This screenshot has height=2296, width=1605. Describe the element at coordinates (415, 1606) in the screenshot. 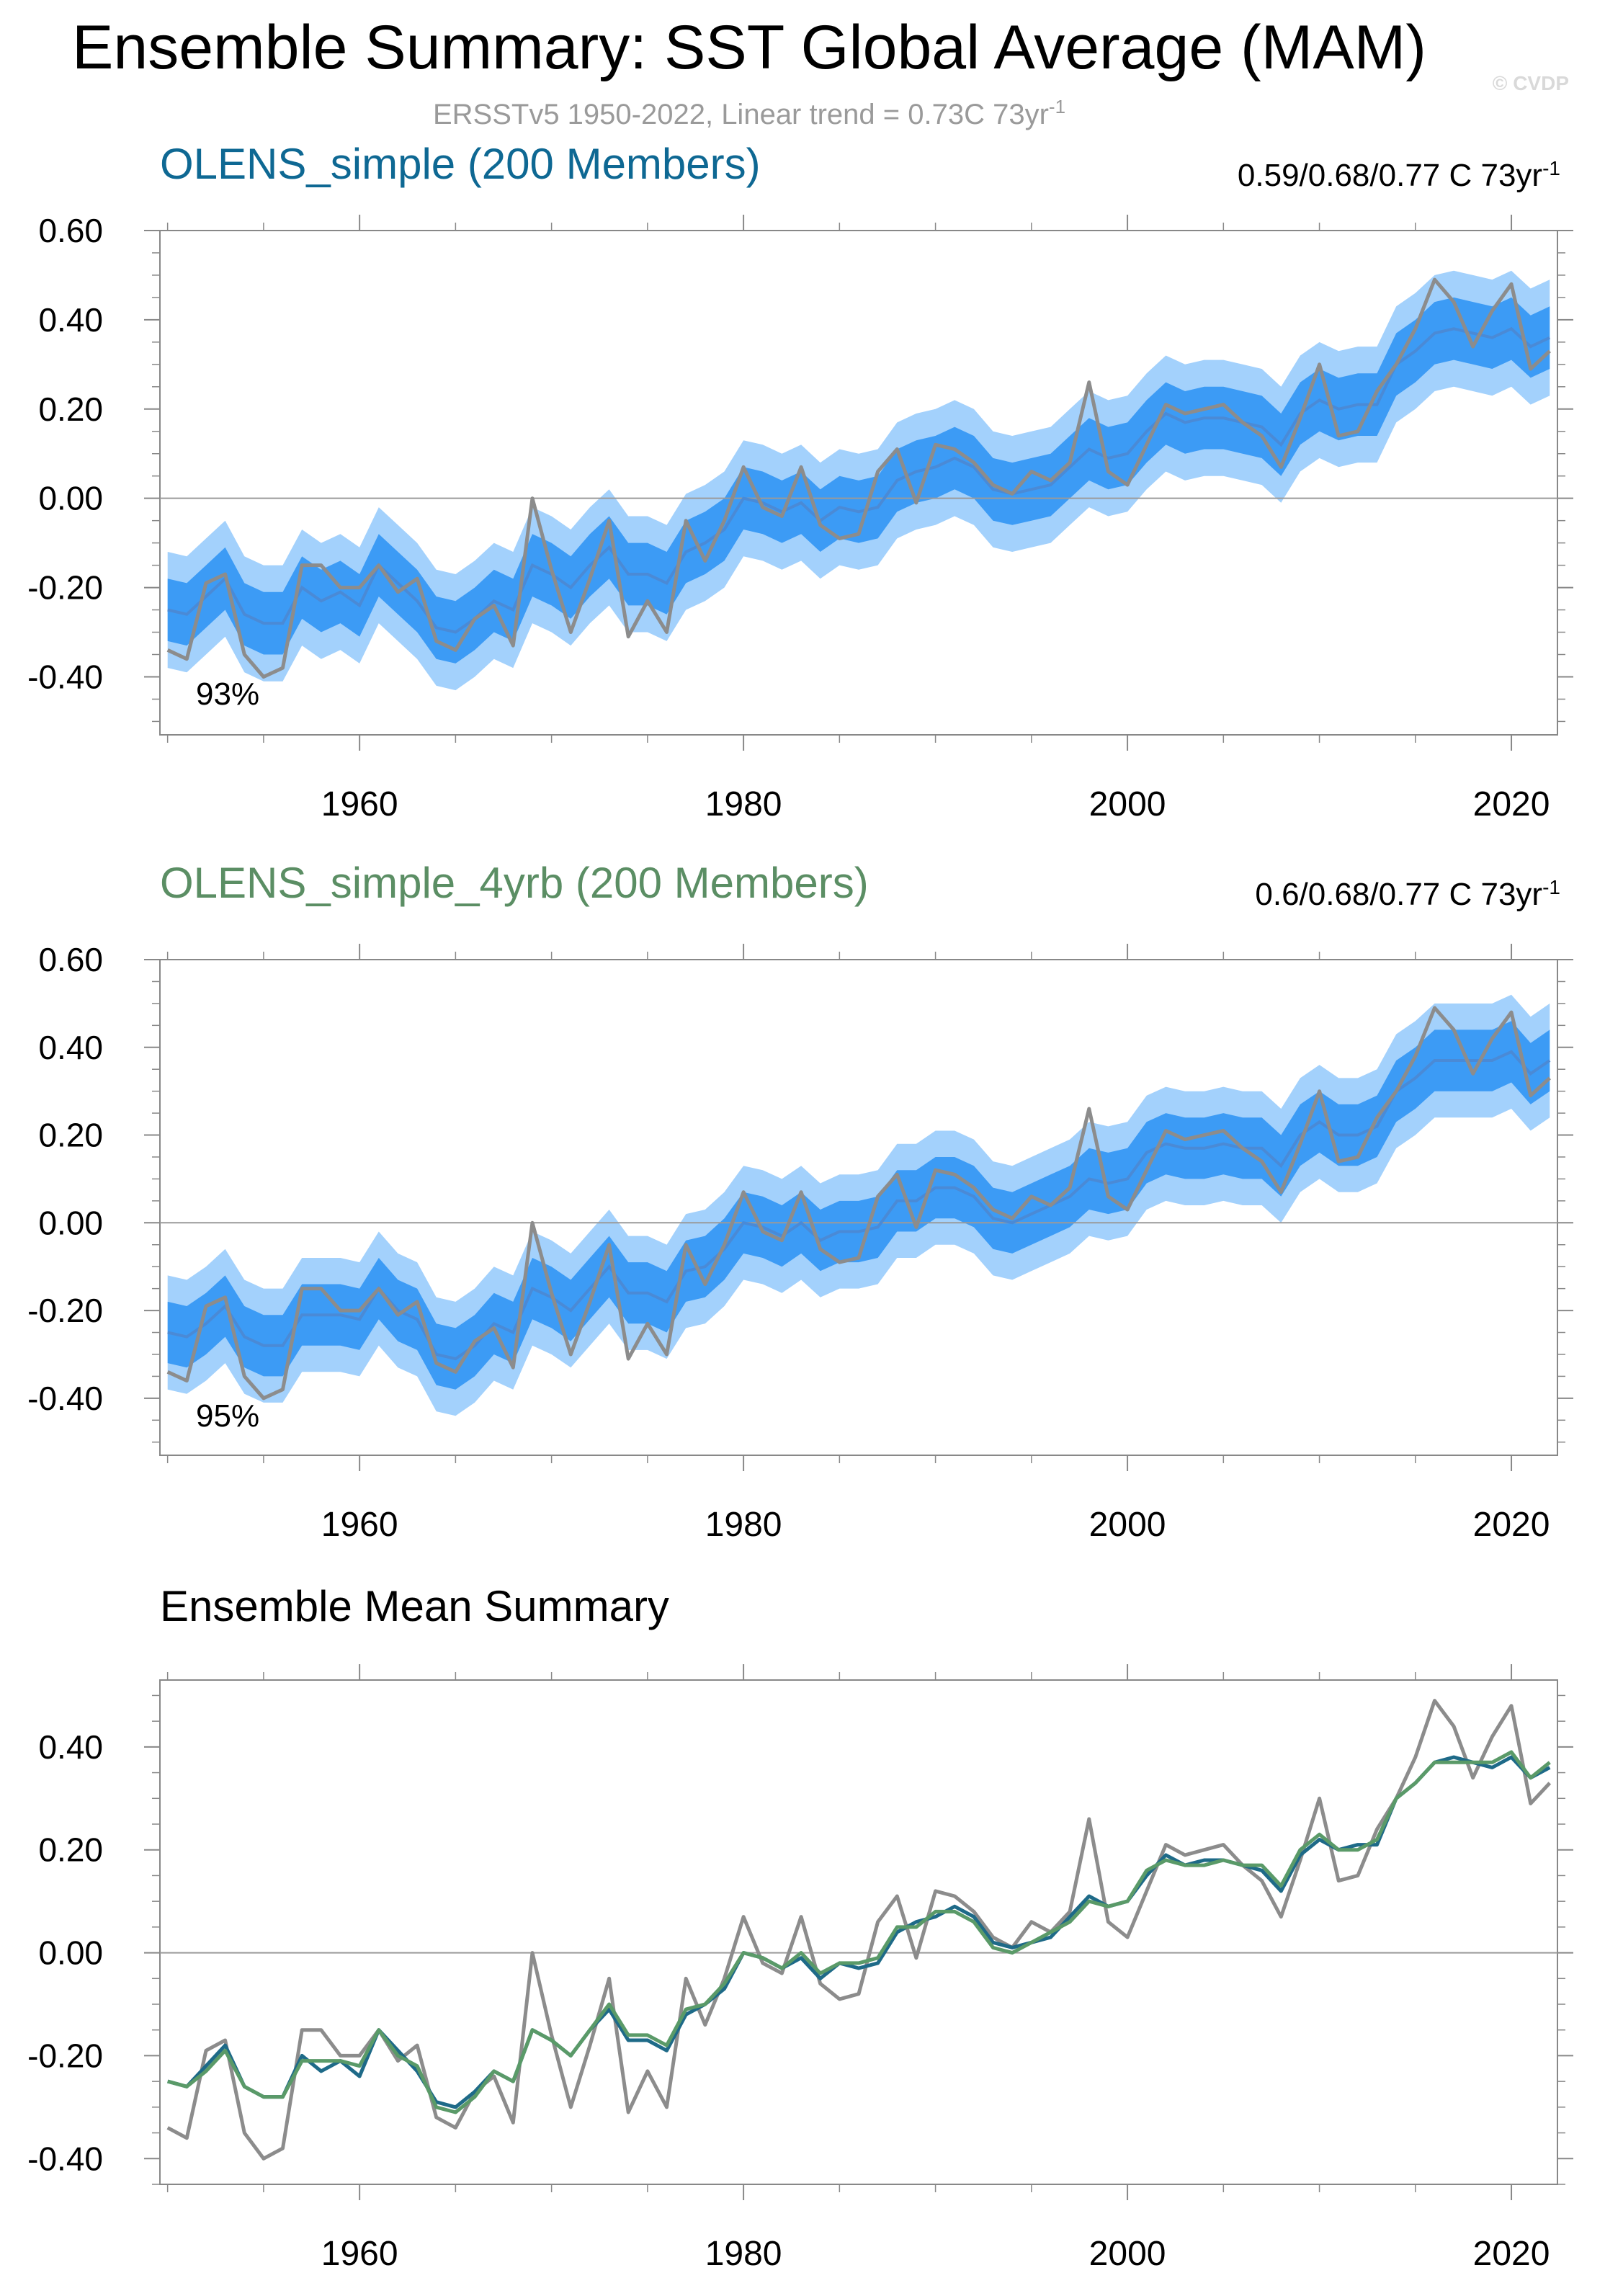

I see `panel3-title: Ensemble Mean Summary` at that location.